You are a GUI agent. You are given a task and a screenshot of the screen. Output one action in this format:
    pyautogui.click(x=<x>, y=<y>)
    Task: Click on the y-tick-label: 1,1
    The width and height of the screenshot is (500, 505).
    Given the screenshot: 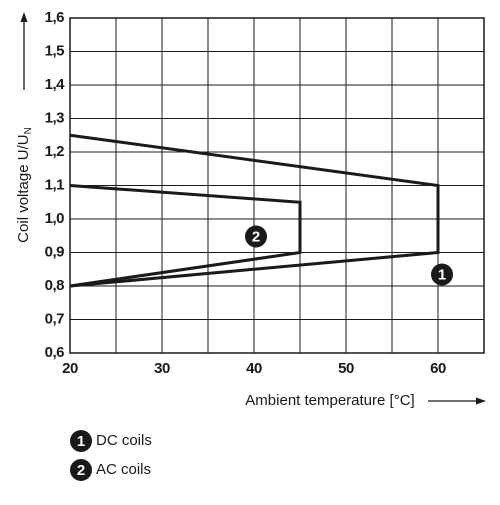 What is the action you would take?
    pyautogui.click(x=55, y=184)
    